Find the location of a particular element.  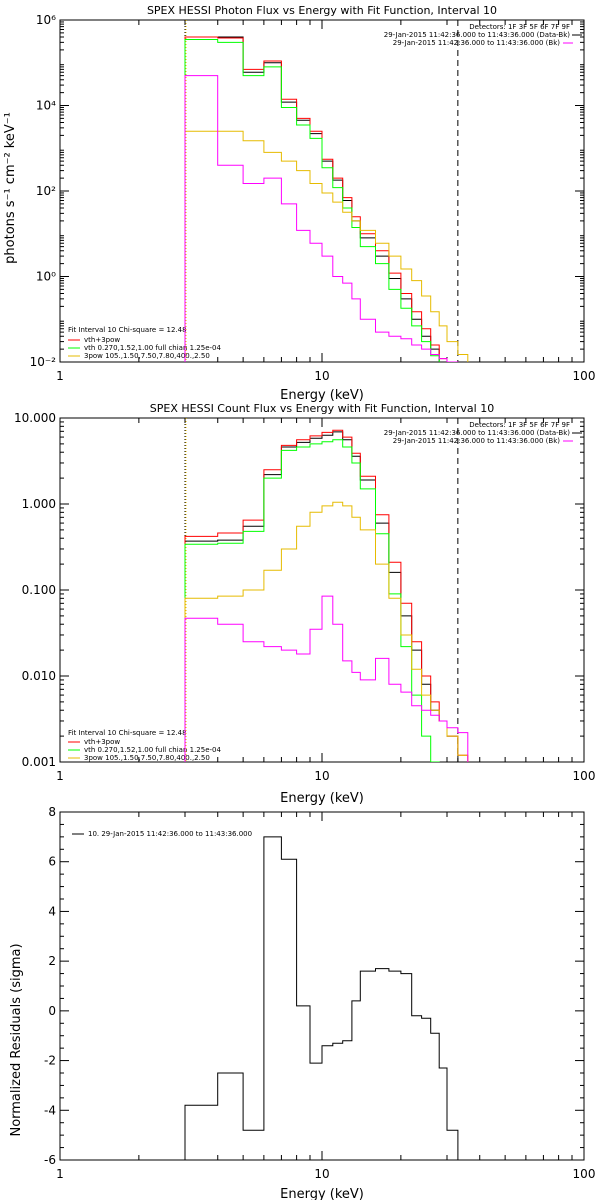

y-tick-label: -4 is located at coordinates (50, 1110).